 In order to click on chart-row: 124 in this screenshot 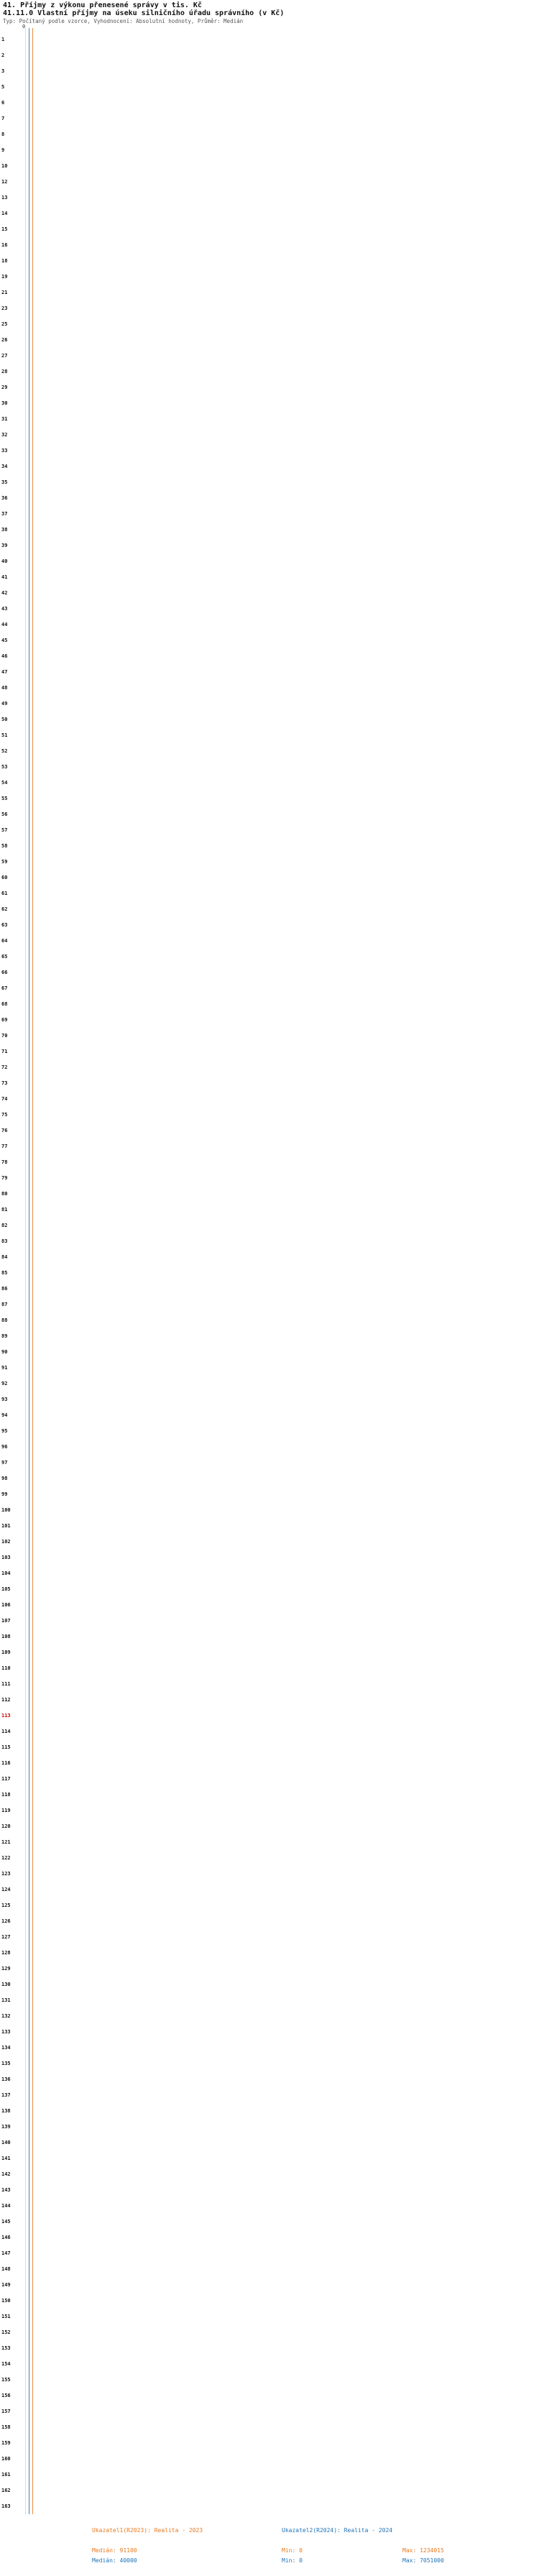, I will do `click(269, 1890)`.